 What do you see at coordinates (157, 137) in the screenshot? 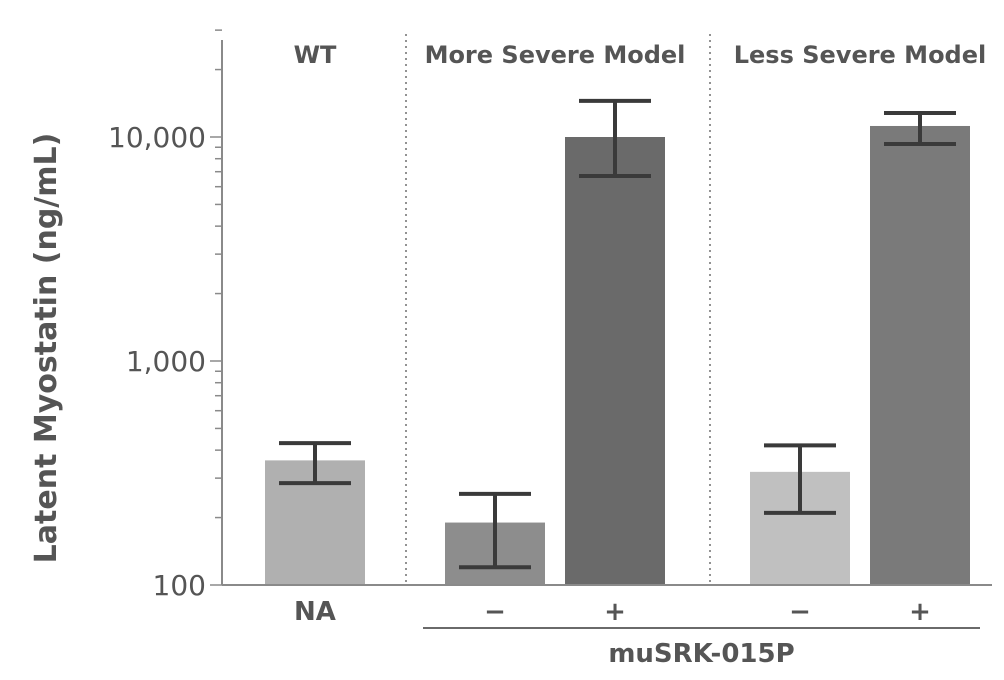
I see `y-tick-label: 10,000` at bounding box center [157, 137].